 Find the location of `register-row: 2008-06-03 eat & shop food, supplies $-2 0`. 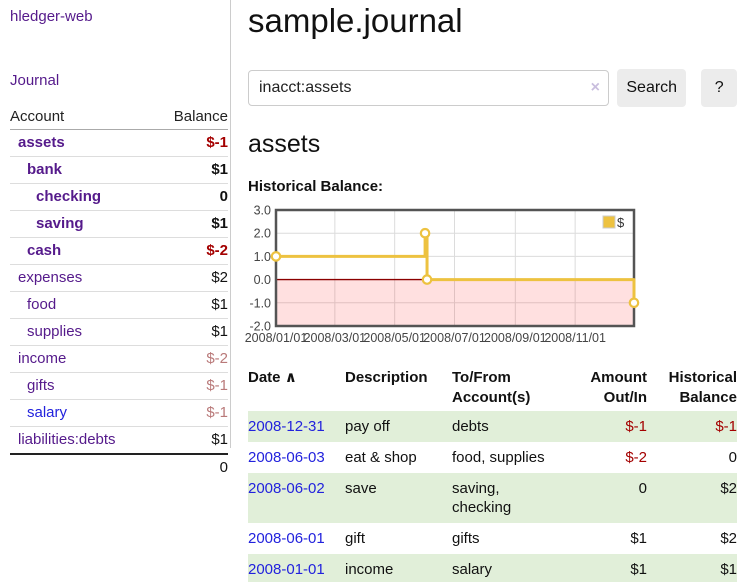

register-row: 2008-06-03 eat & shop food, supplies $-2 0 is located at coordinates (492, 457).